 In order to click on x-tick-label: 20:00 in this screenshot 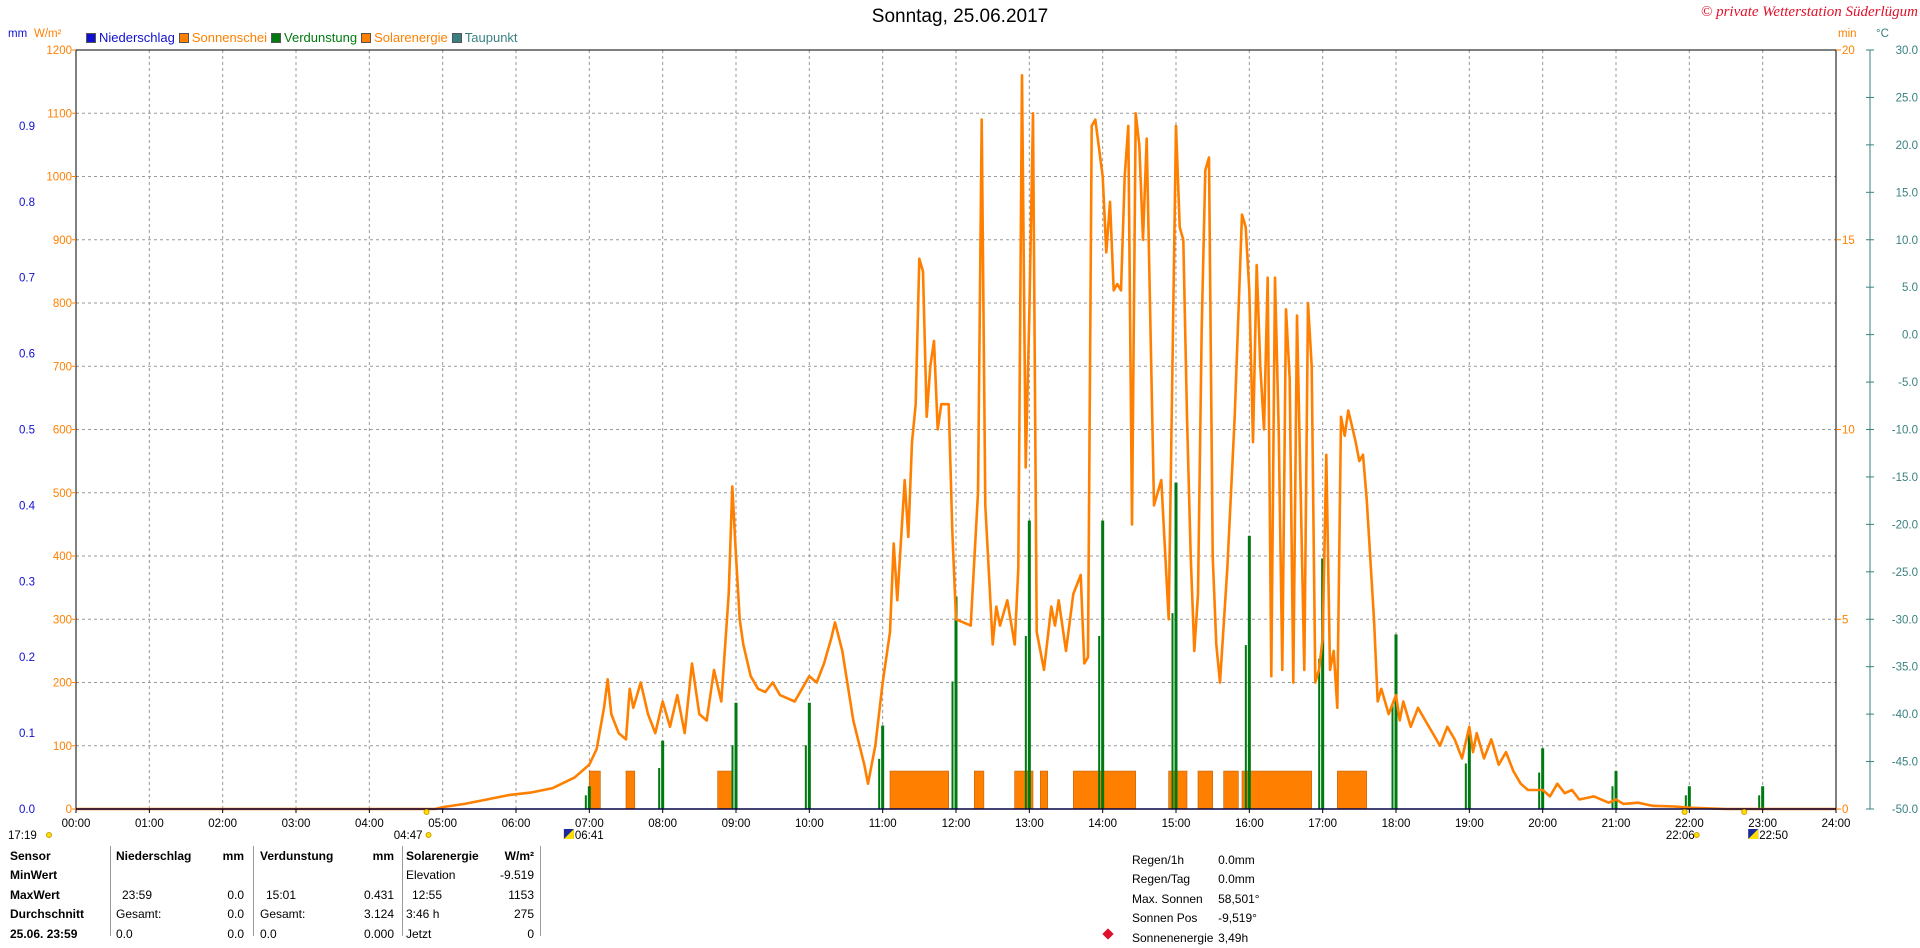, I will do `click(1542, 824)`.